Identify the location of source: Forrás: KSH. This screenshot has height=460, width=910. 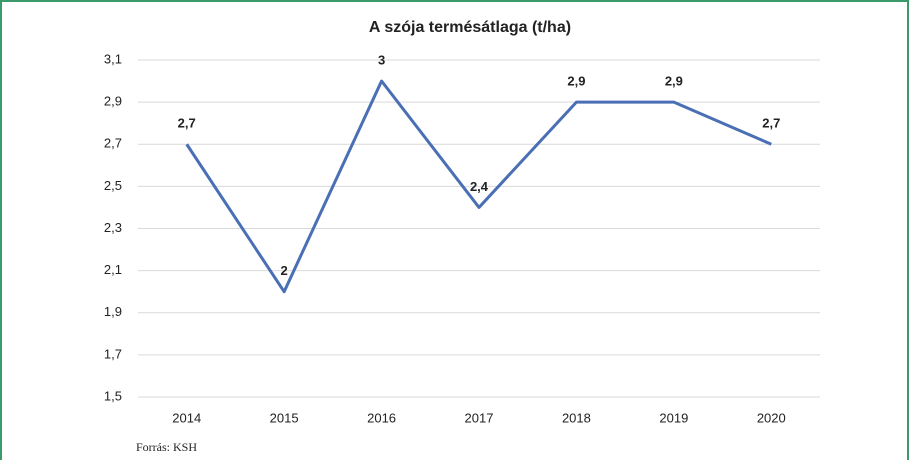
(166, 447).